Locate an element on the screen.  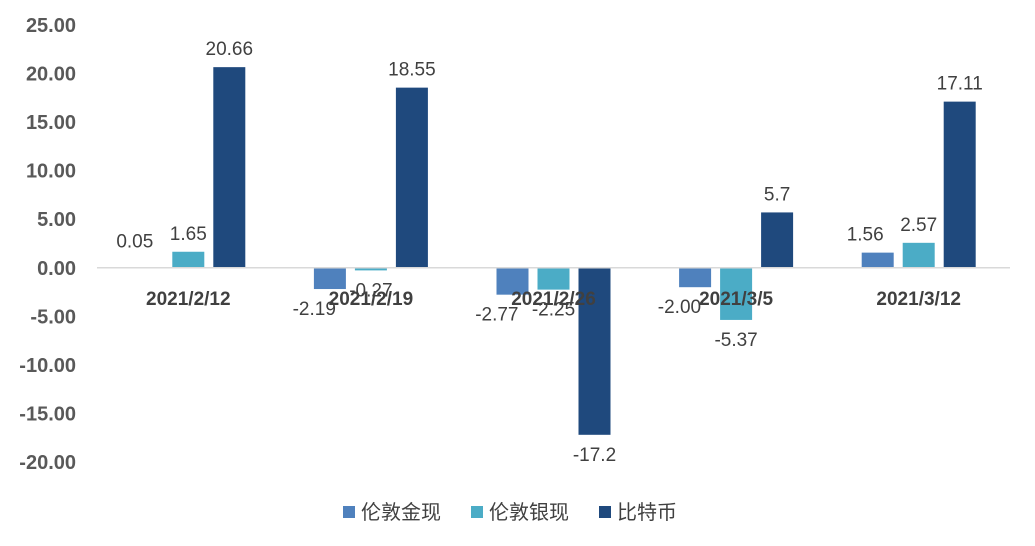
y-tick-label: -15.00 is located at coordinates (47, 414).